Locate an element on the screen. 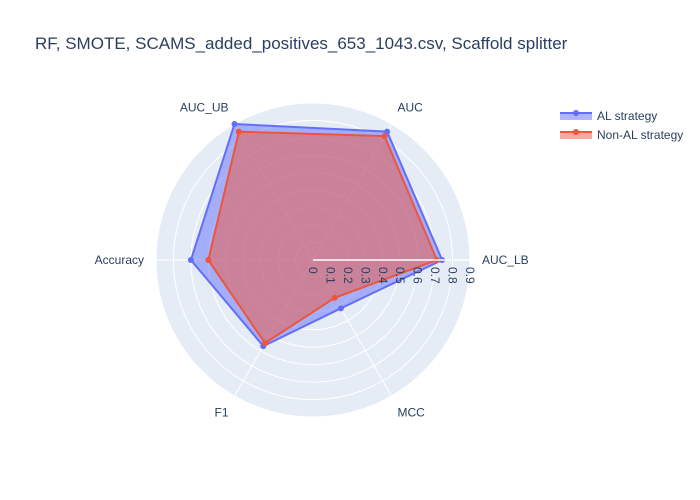  legend: AL strategy Non-AL strategy is located at coordinates (621, 125).